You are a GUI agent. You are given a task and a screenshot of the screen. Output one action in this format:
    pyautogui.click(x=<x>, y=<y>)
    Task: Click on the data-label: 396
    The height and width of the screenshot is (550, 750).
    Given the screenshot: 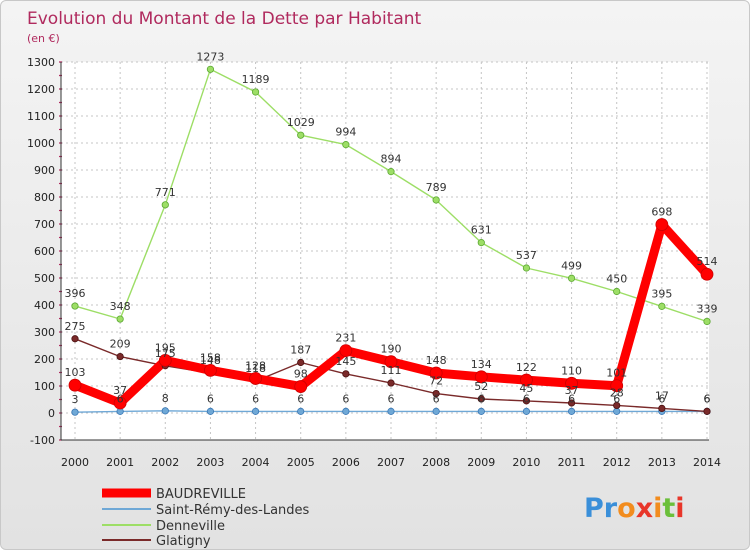 What is the action you would take?
    pyautogui.click(x=75, y=293)
    